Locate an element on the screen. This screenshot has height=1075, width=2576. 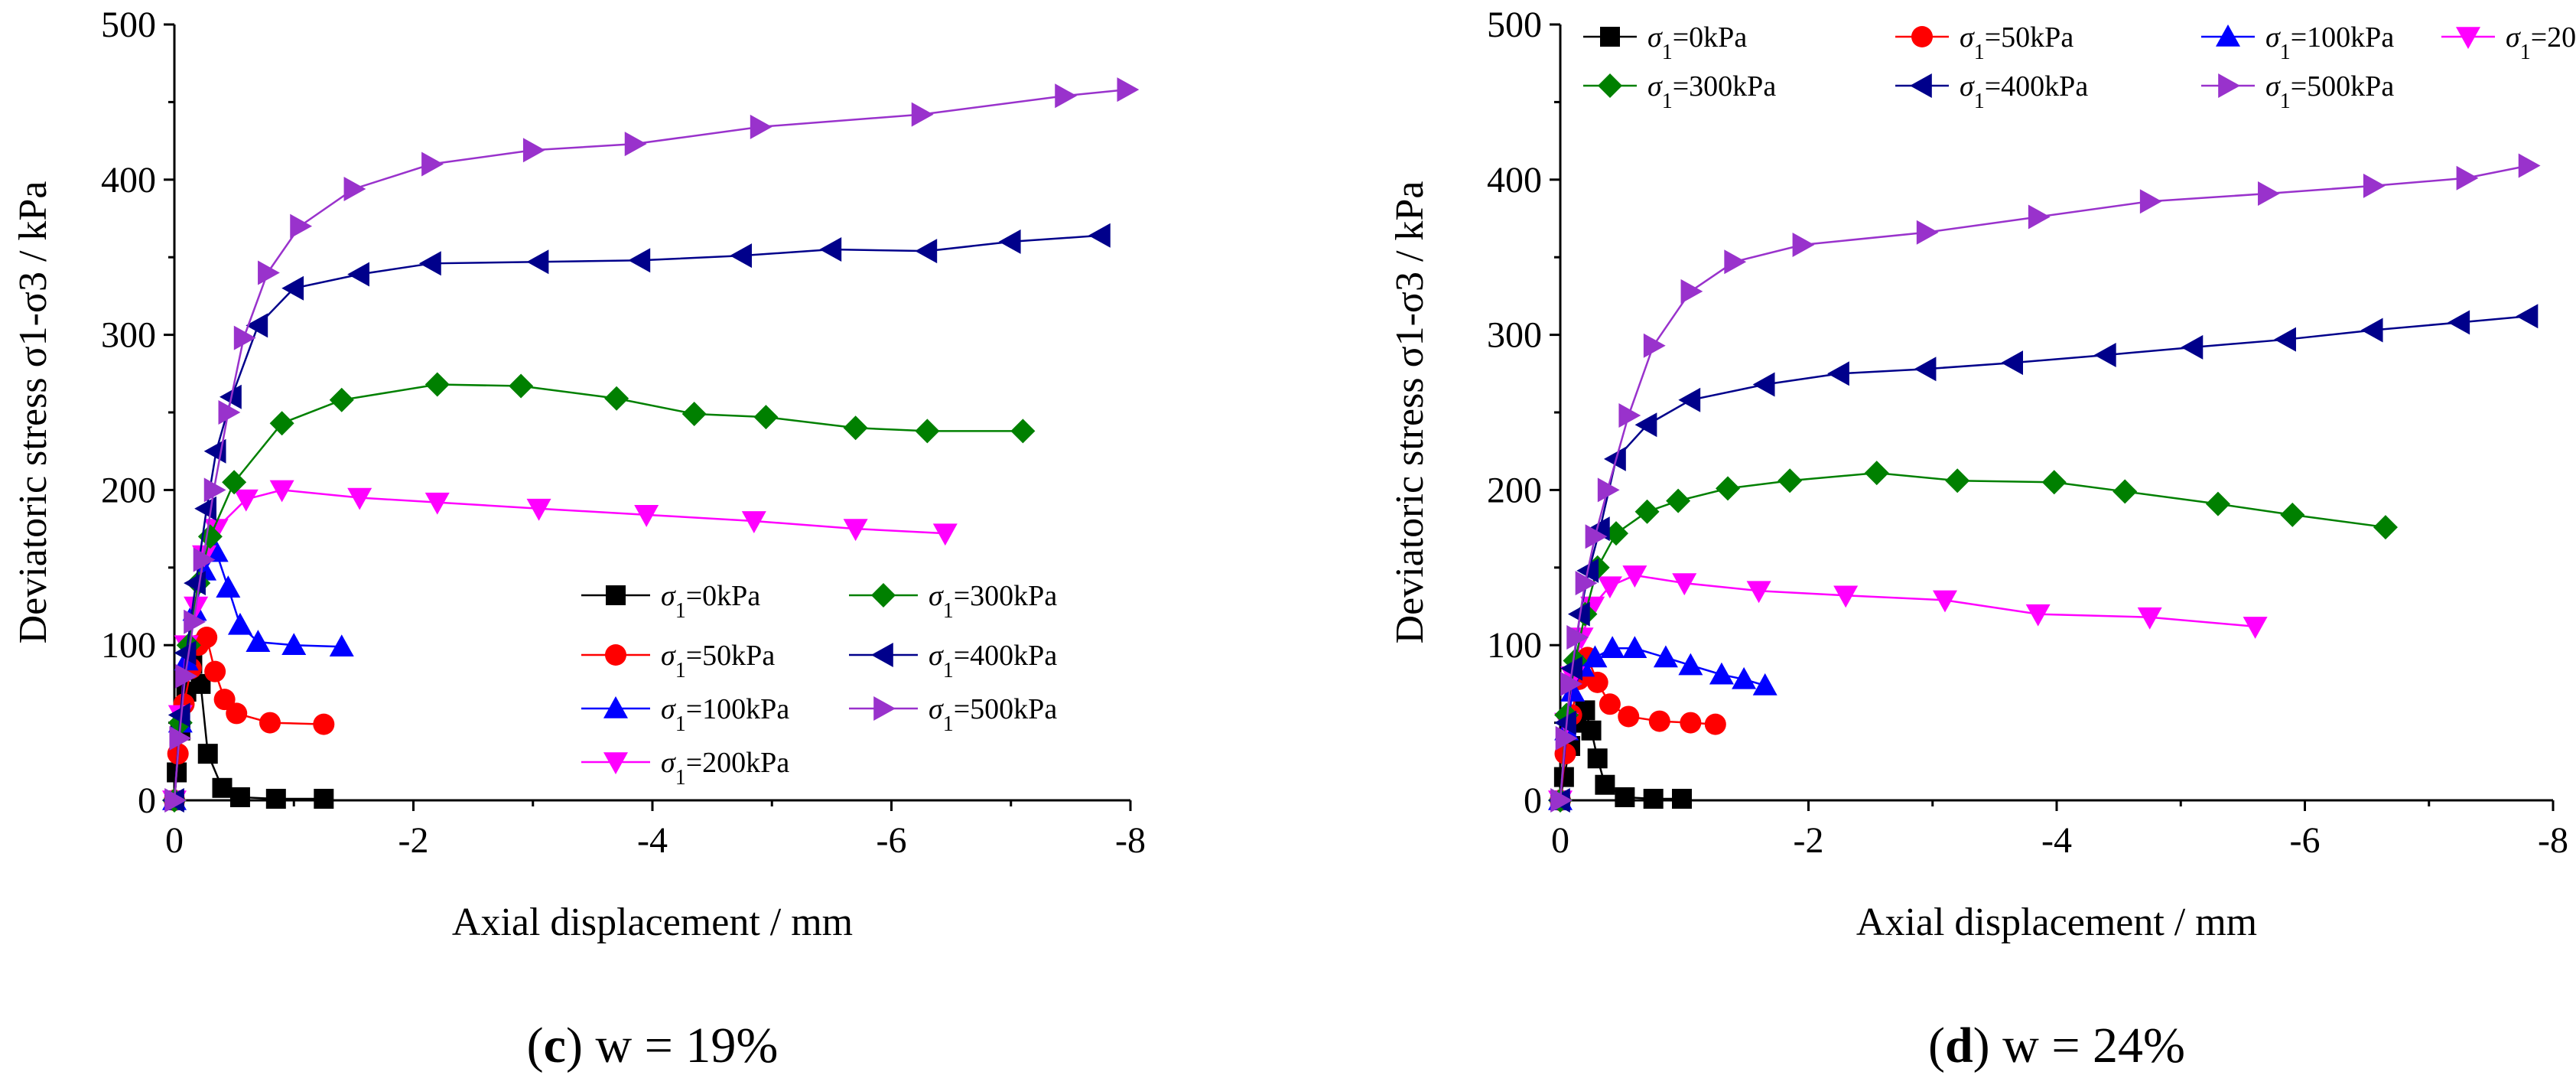
y-tick-label: 100 is located at coordinates (128, 645).